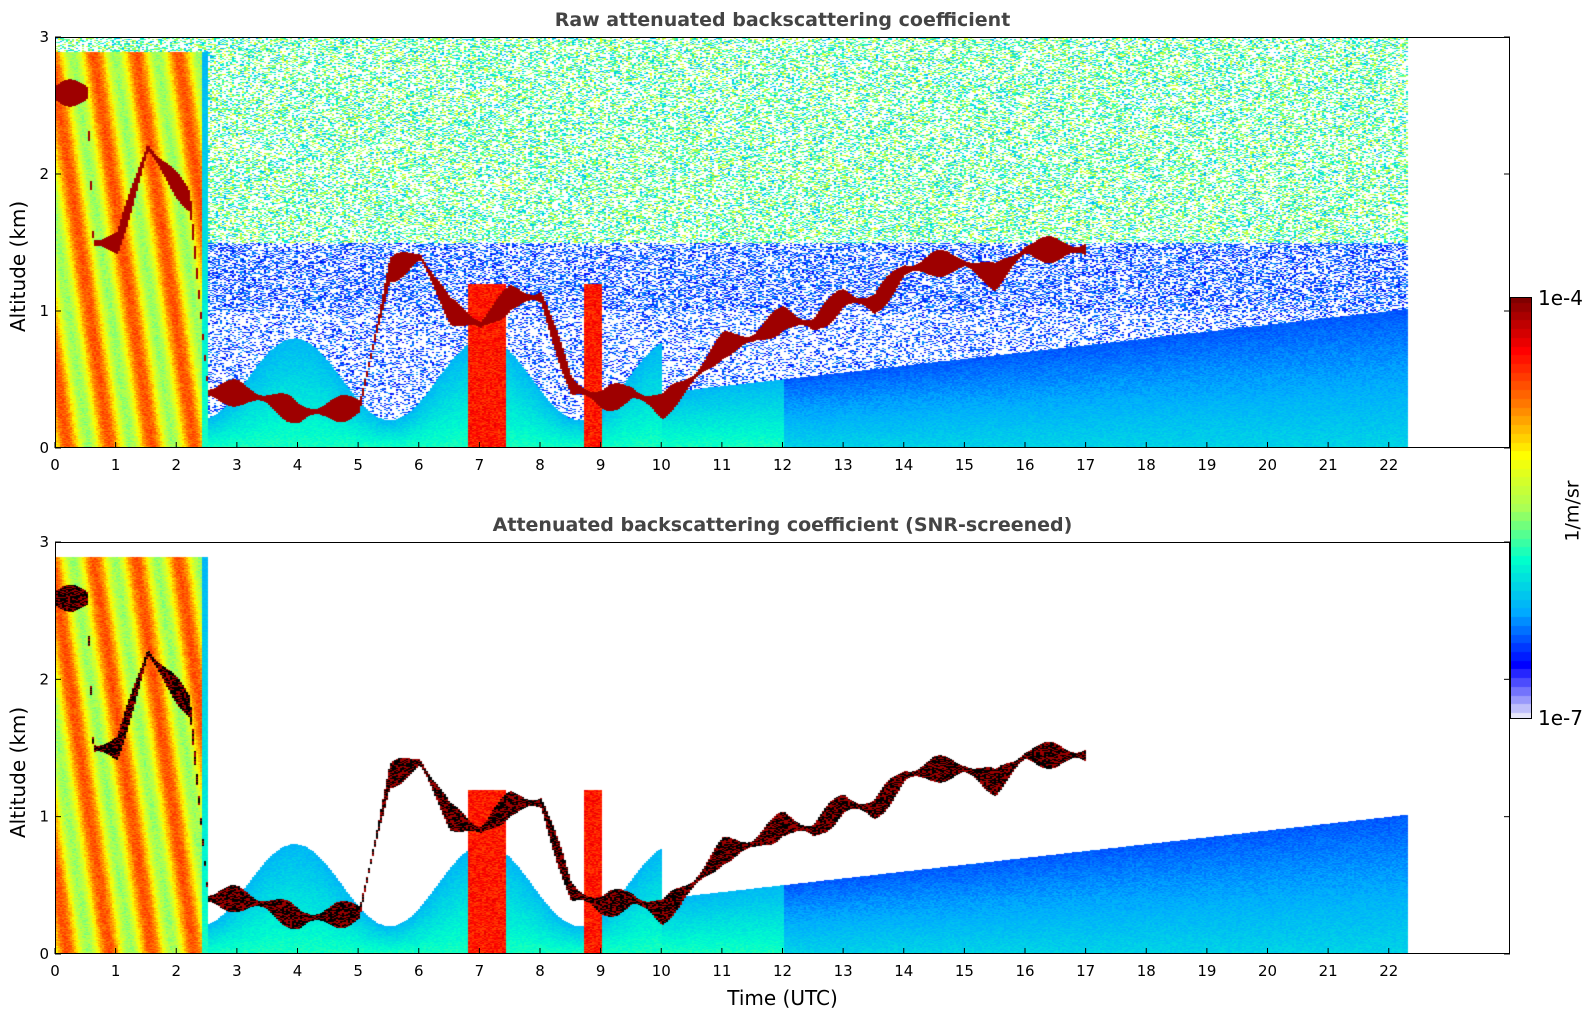  What do you see at coordinates (721, 465) in the screenshot?
I see `top-x-tick-label: 11` at bounding box center [721, 465].